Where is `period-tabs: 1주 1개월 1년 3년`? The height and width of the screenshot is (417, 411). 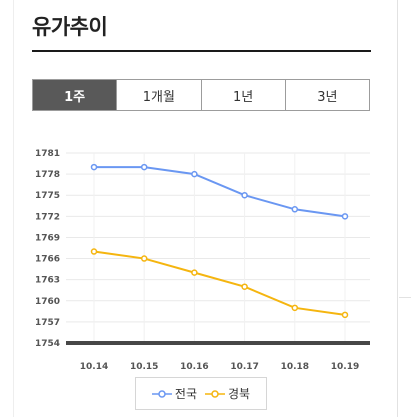
period-tabs: 1주 1개월 1년 3년 is located at coordinates (201, 95).